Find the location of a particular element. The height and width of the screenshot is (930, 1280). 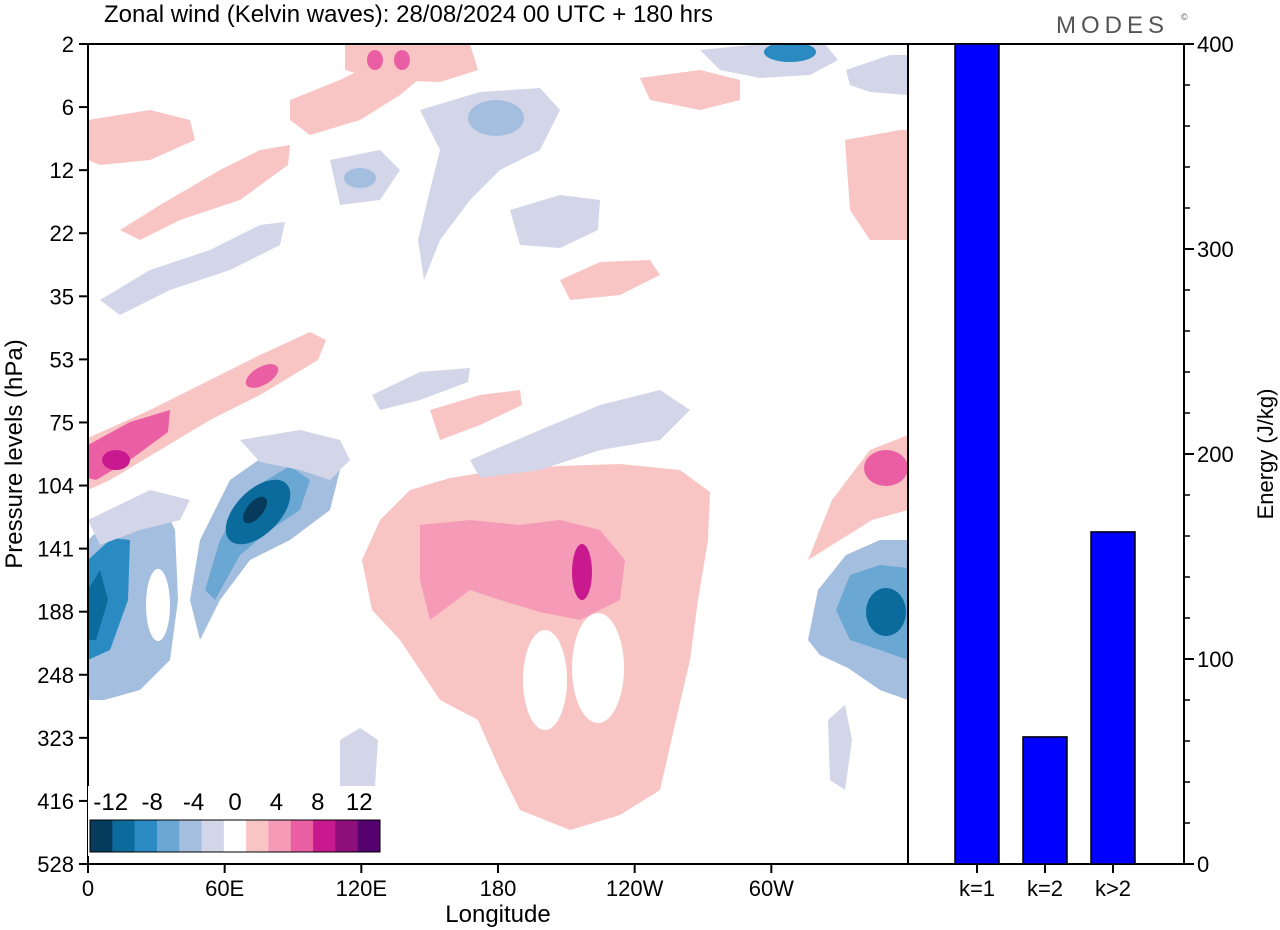

x-axis-label: Longitude is located at coordinates (497, 914).